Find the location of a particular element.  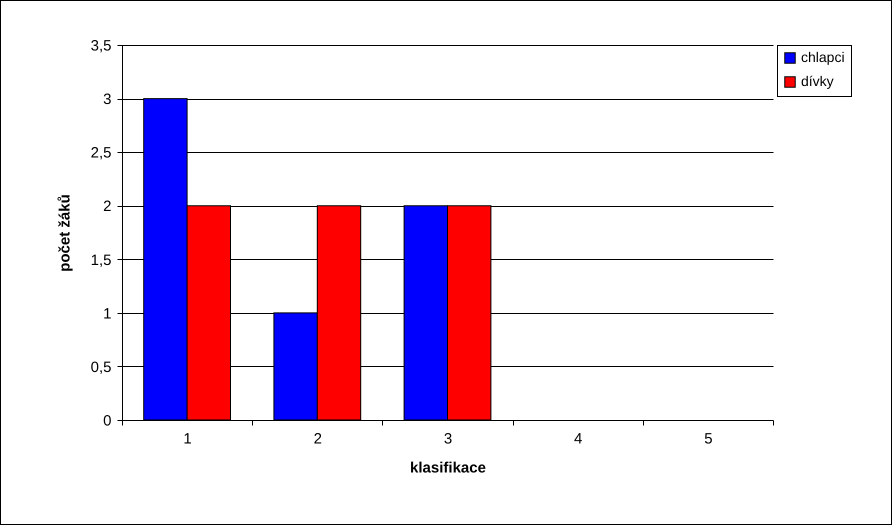

legend-label: chlapci is located at coordinates (823, 57).